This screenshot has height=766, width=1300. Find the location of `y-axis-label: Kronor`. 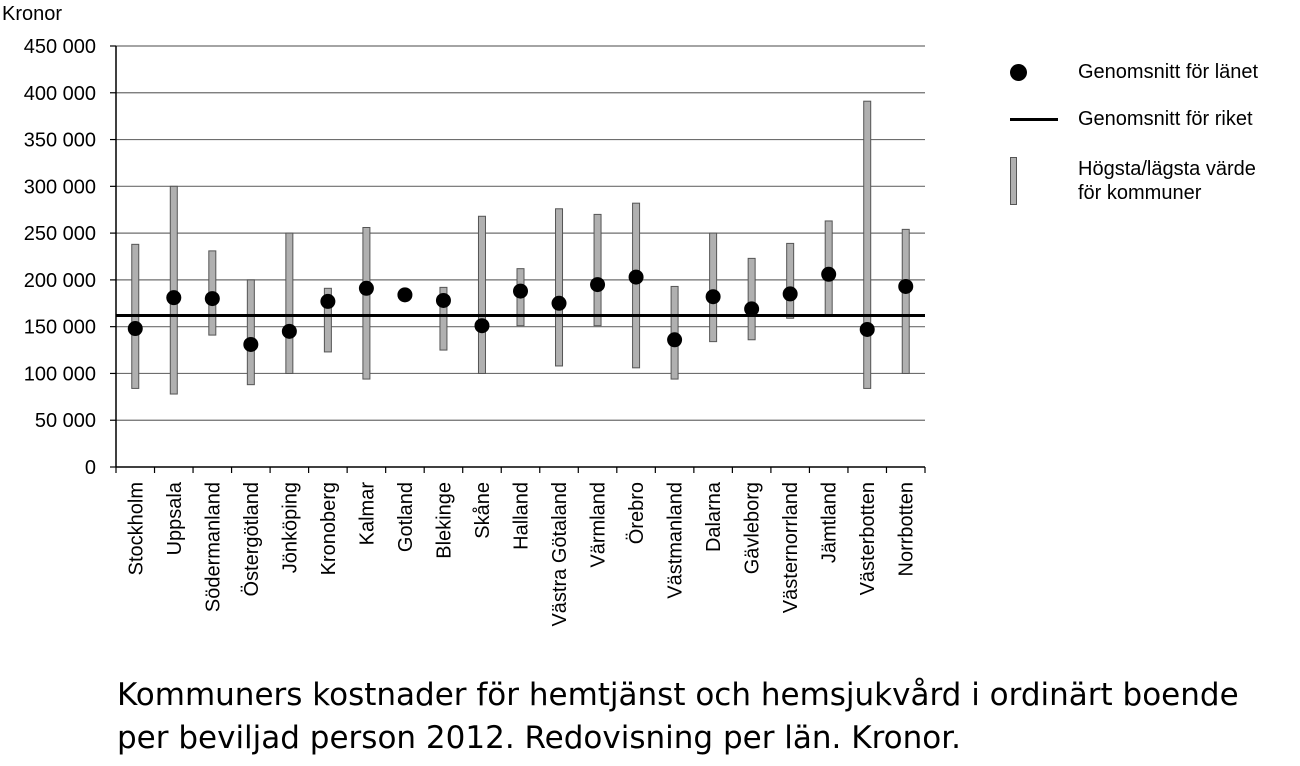

y-axis-label: Kronor is located at coordinates (32, 14).